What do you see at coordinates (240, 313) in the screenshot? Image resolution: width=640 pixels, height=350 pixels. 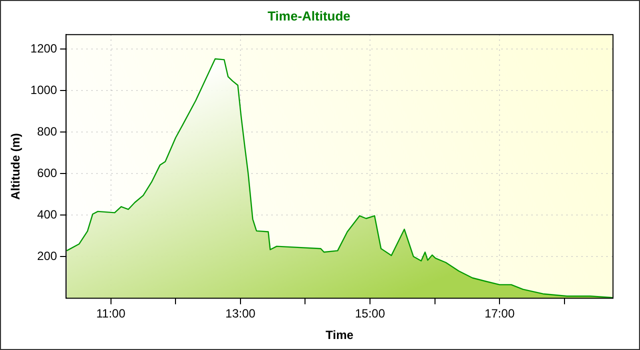 I see `x-tick-label: 13:00` at bounding box center [240, 313].